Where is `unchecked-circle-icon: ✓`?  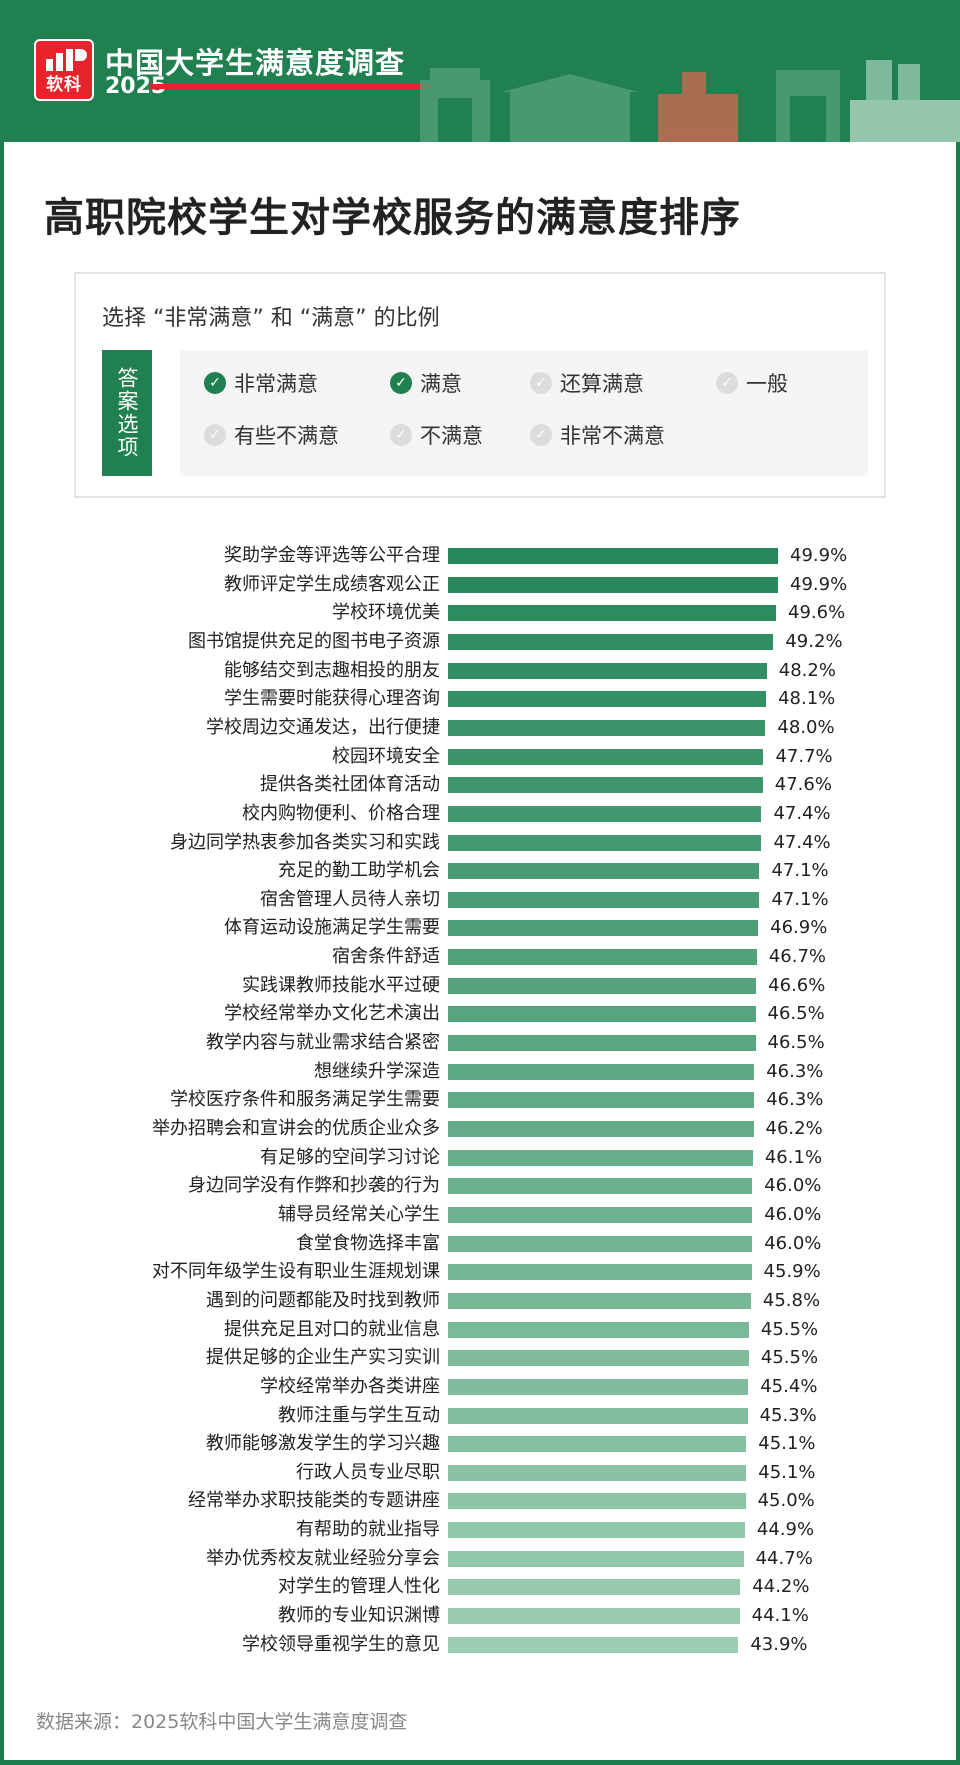
unchecked-circle-icon: ✓ is located at coordinates (215, 435).